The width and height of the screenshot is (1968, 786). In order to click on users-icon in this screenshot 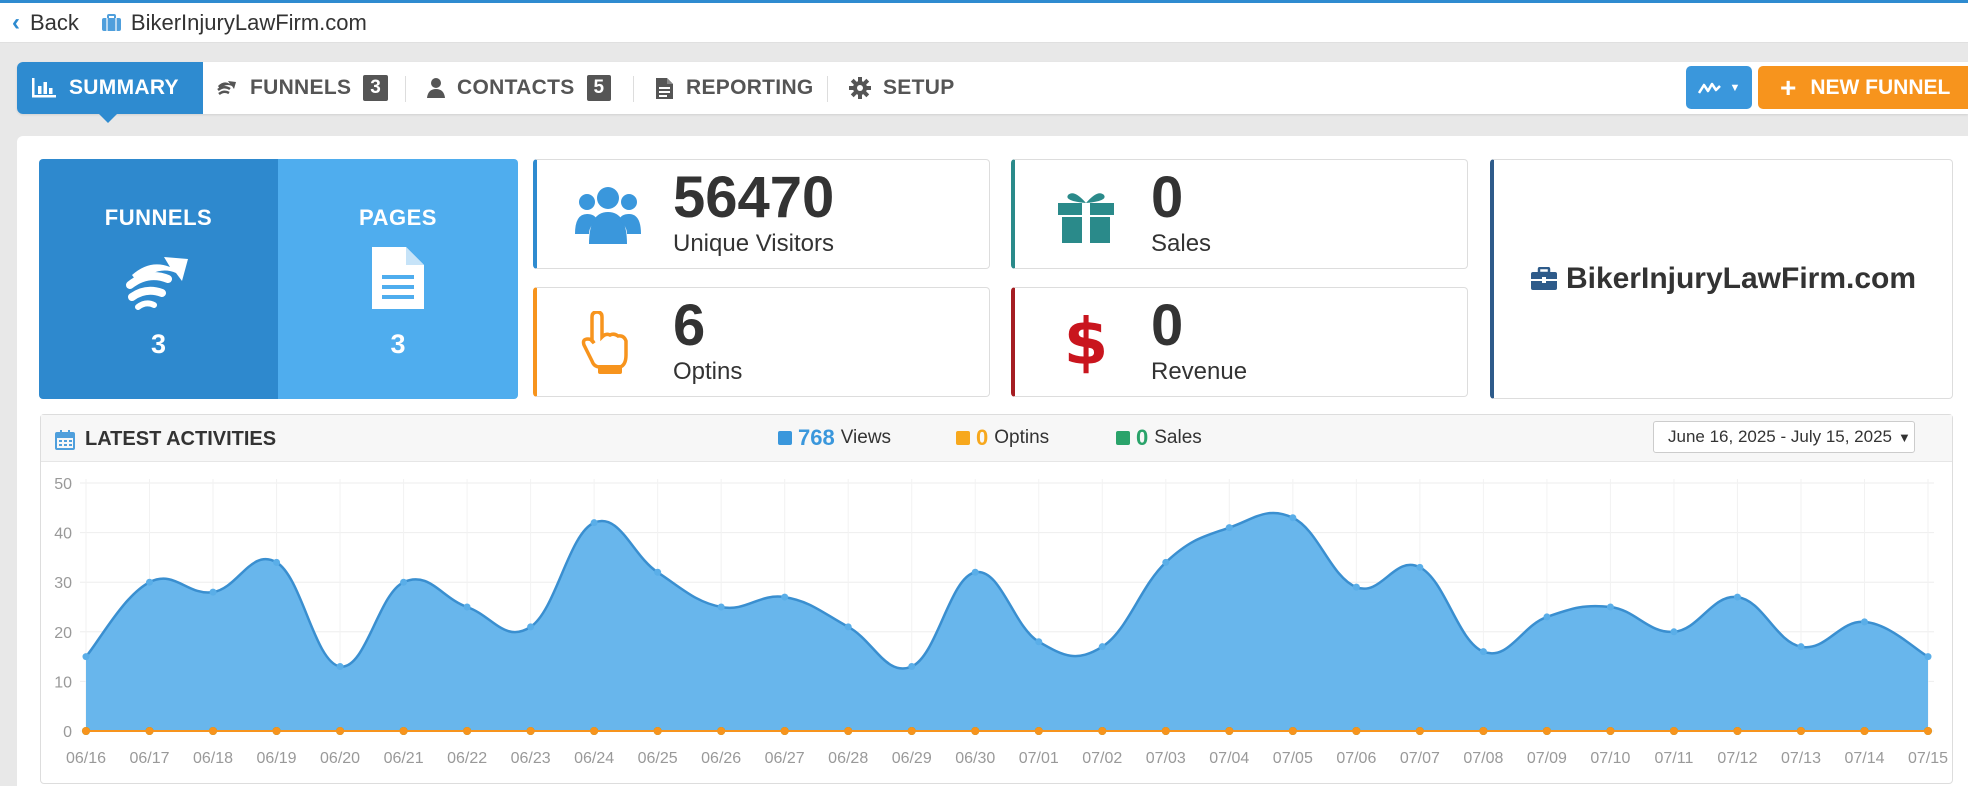, I will do `click(608, 215)`.